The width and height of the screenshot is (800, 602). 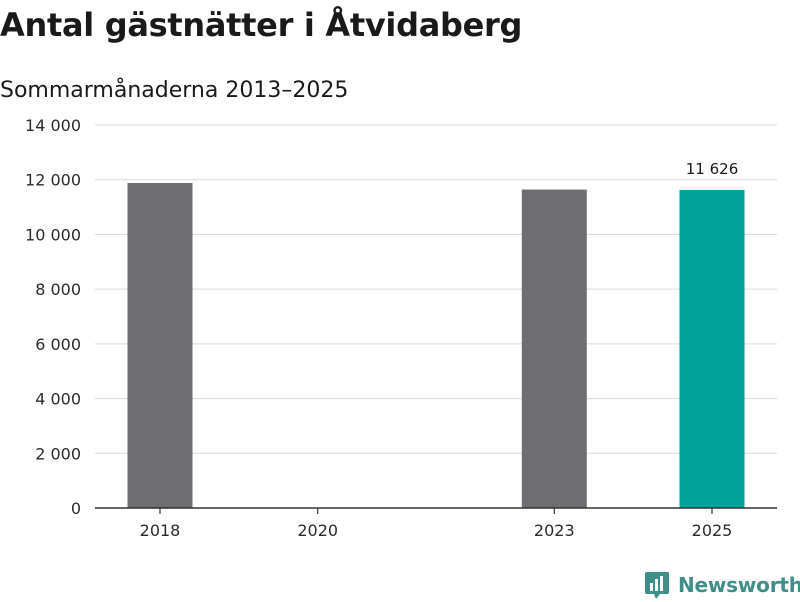 I want to click on y-tick-label: 0, so click(x=76, y=508).